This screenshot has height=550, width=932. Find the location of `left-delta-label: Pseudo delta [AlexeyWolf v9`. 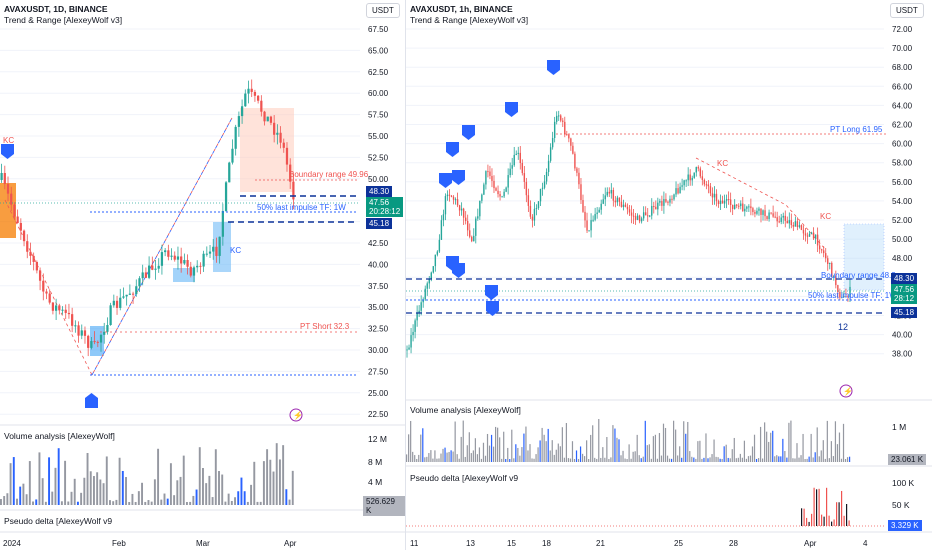

left-delta-label: Pseudo delta [AlexeyWolf v9 is located at coordinates (58, 521).